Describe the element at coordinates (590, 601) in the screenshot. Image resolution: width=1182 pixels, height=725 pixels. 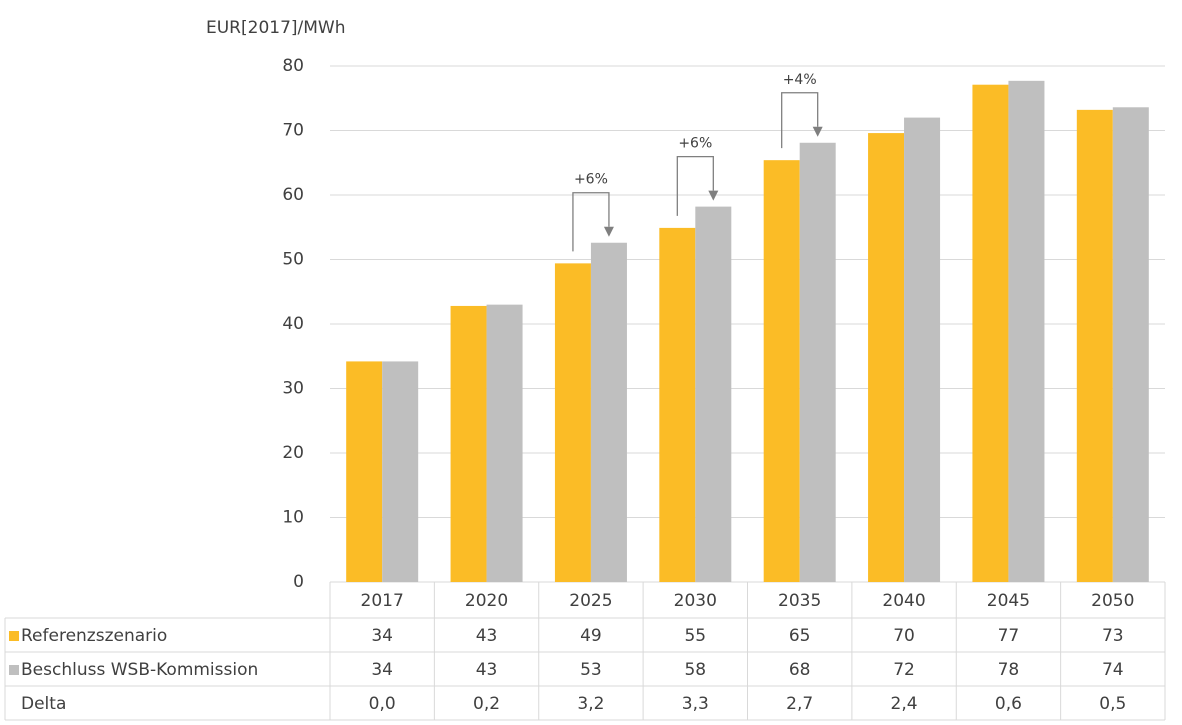
I see `x-tick-label: 2025` at that location.